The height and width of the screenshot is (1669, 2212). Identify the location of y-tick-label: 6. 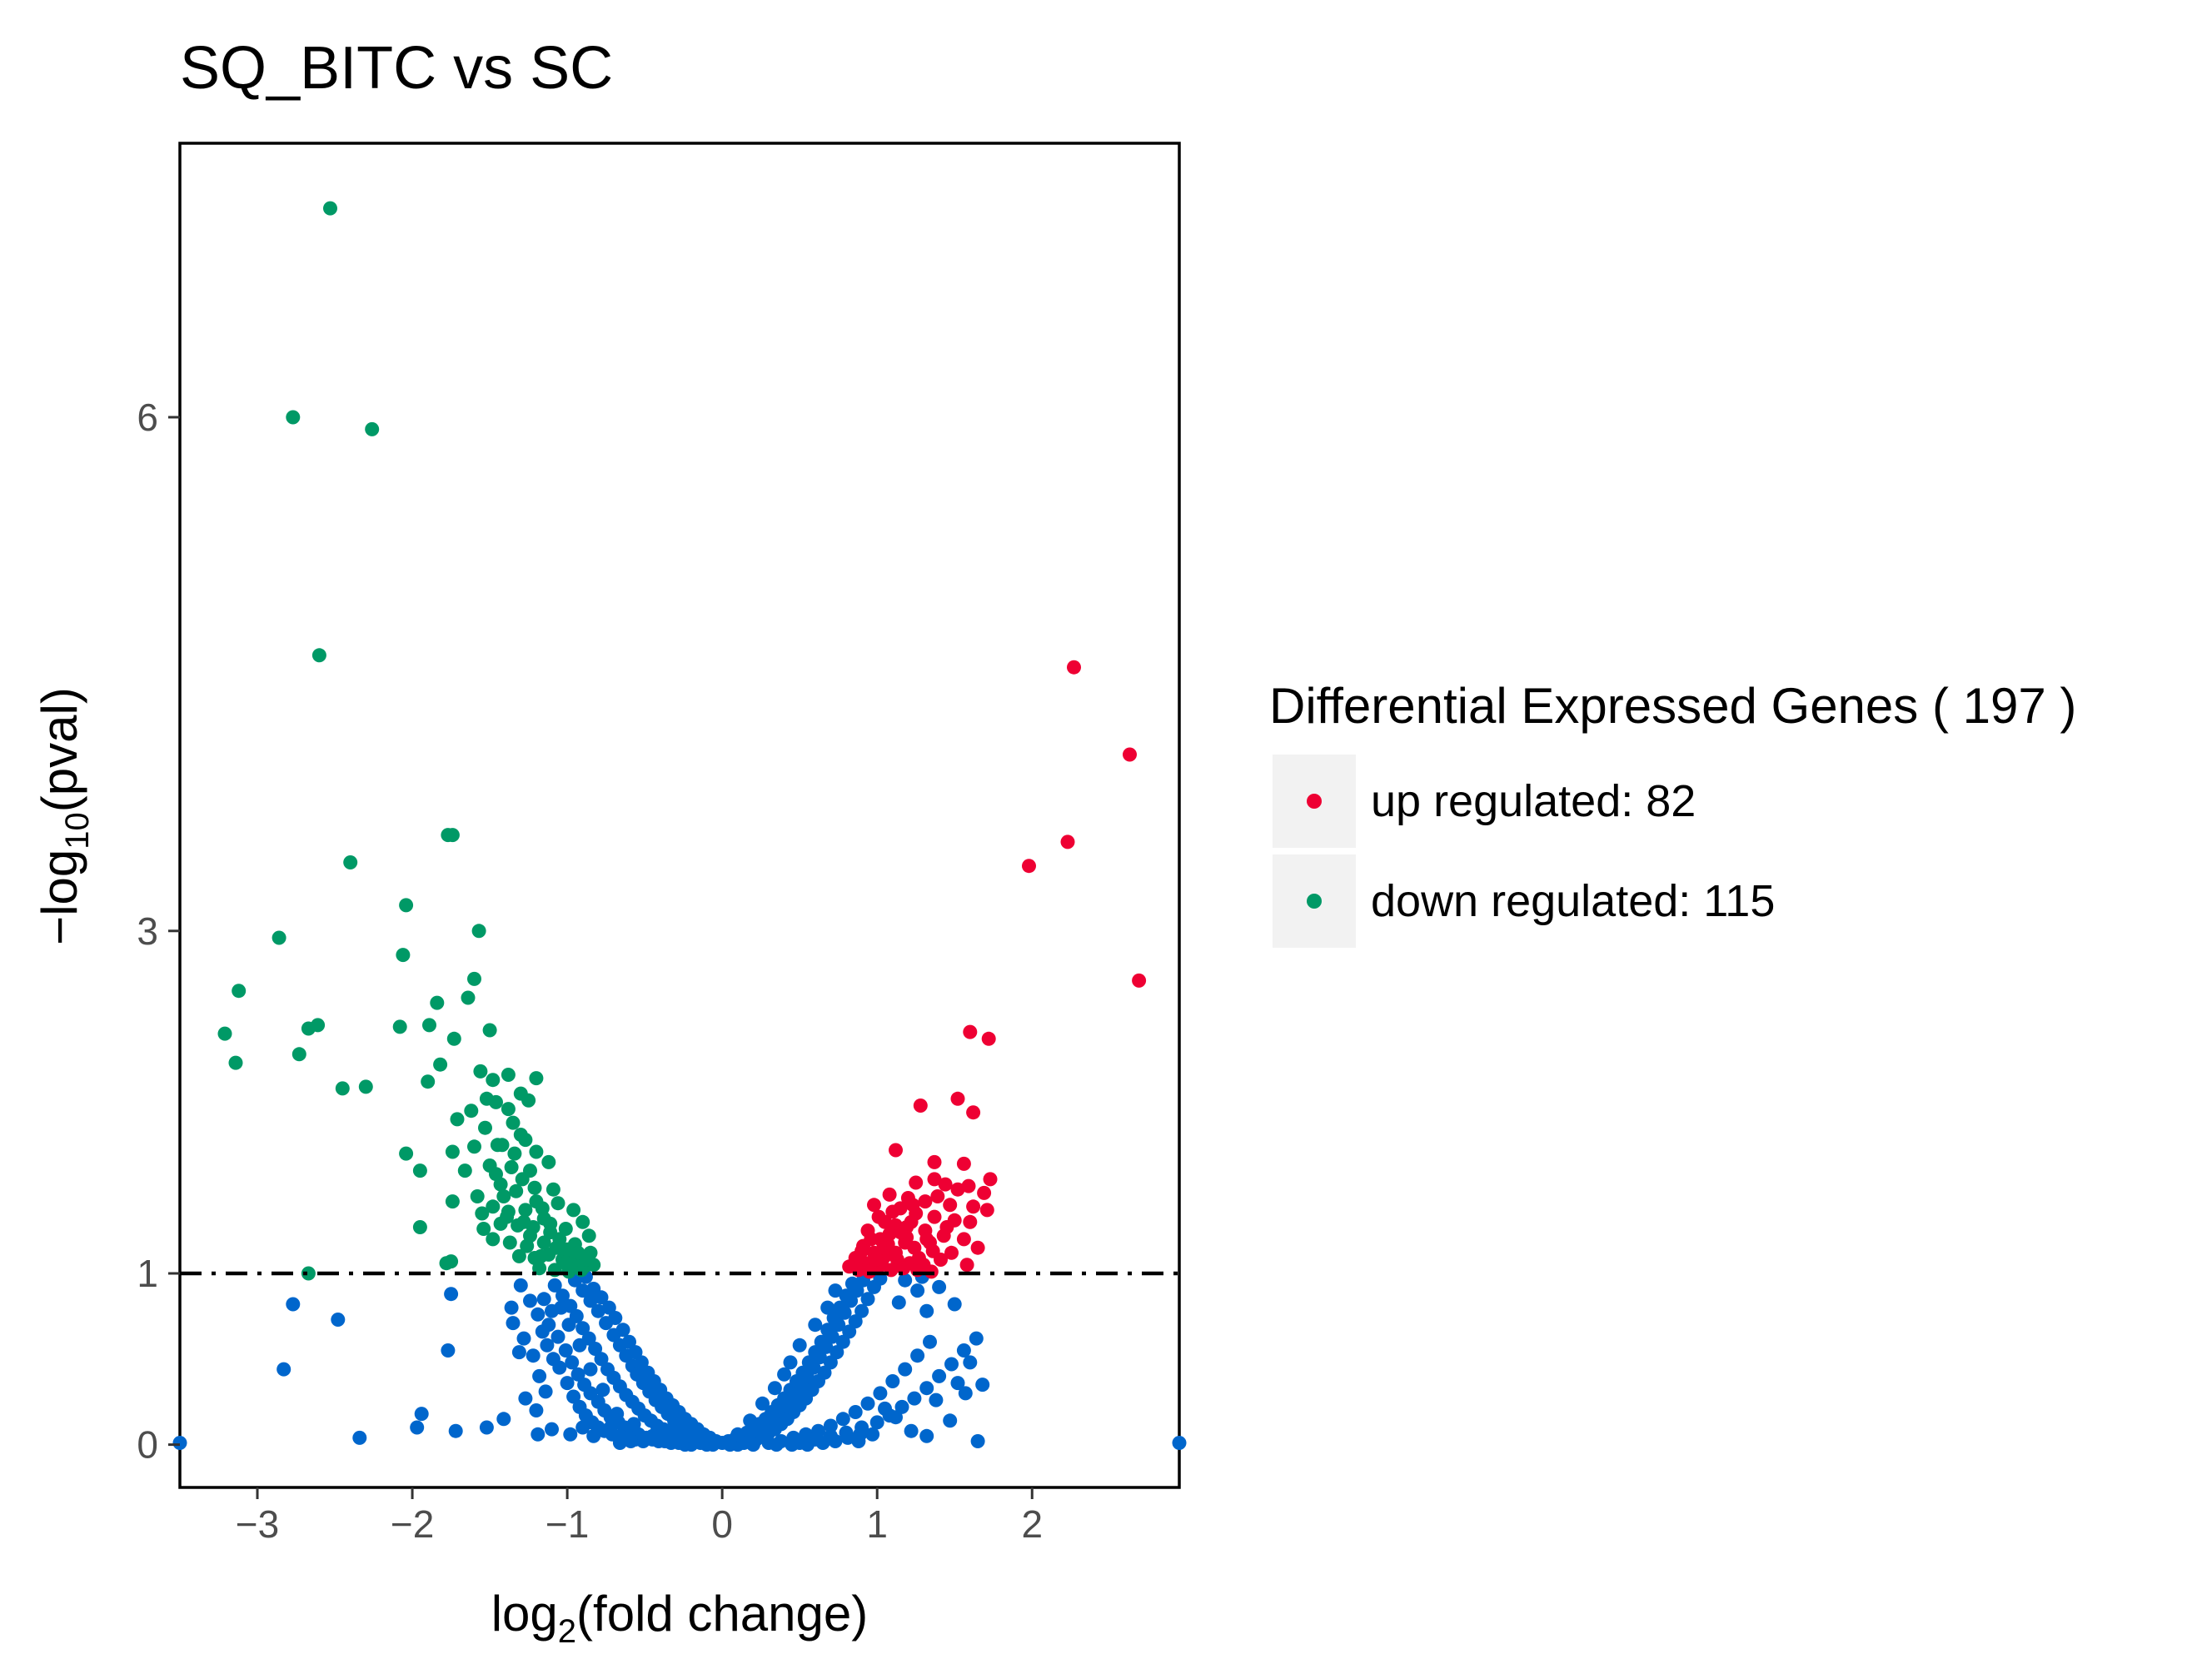
(147, 417).